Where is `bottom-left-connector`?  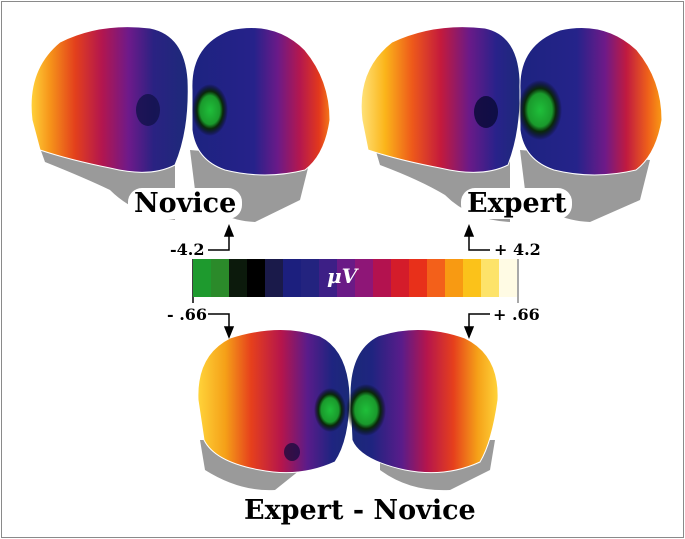 bottom-left-connector is located at coordinates (219, 321).